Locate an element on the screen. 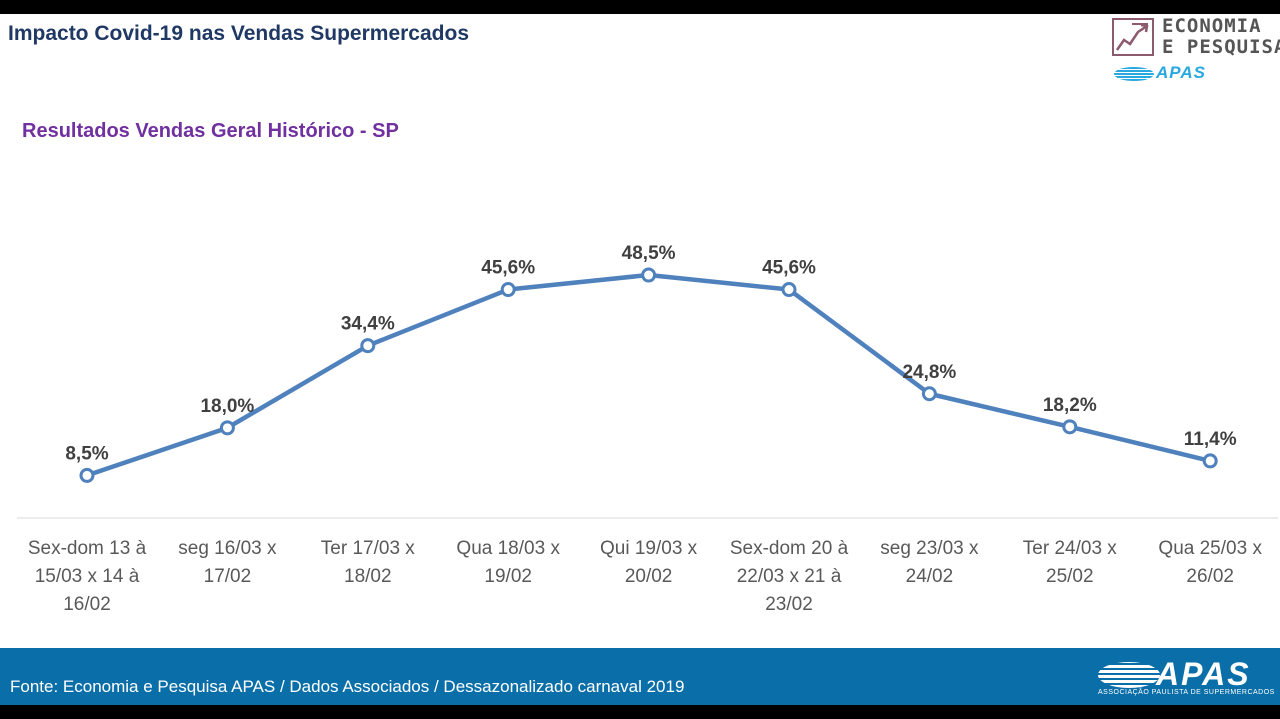 The height and width of the screenshot is (719, 1280). x-tick-label: Sex-dom 20 à 22/03 x 21 à 23/02 is located at coordinates (789, 576).